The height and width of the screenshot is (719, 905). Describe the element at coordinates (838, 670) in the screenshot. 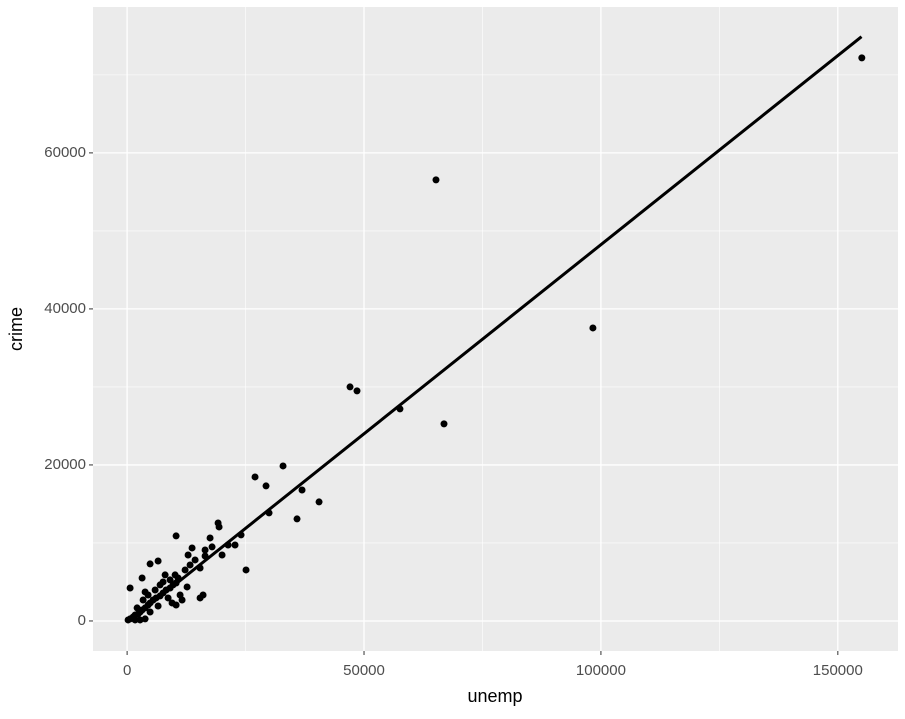

I see `x-tick-label: 150000` at that location.